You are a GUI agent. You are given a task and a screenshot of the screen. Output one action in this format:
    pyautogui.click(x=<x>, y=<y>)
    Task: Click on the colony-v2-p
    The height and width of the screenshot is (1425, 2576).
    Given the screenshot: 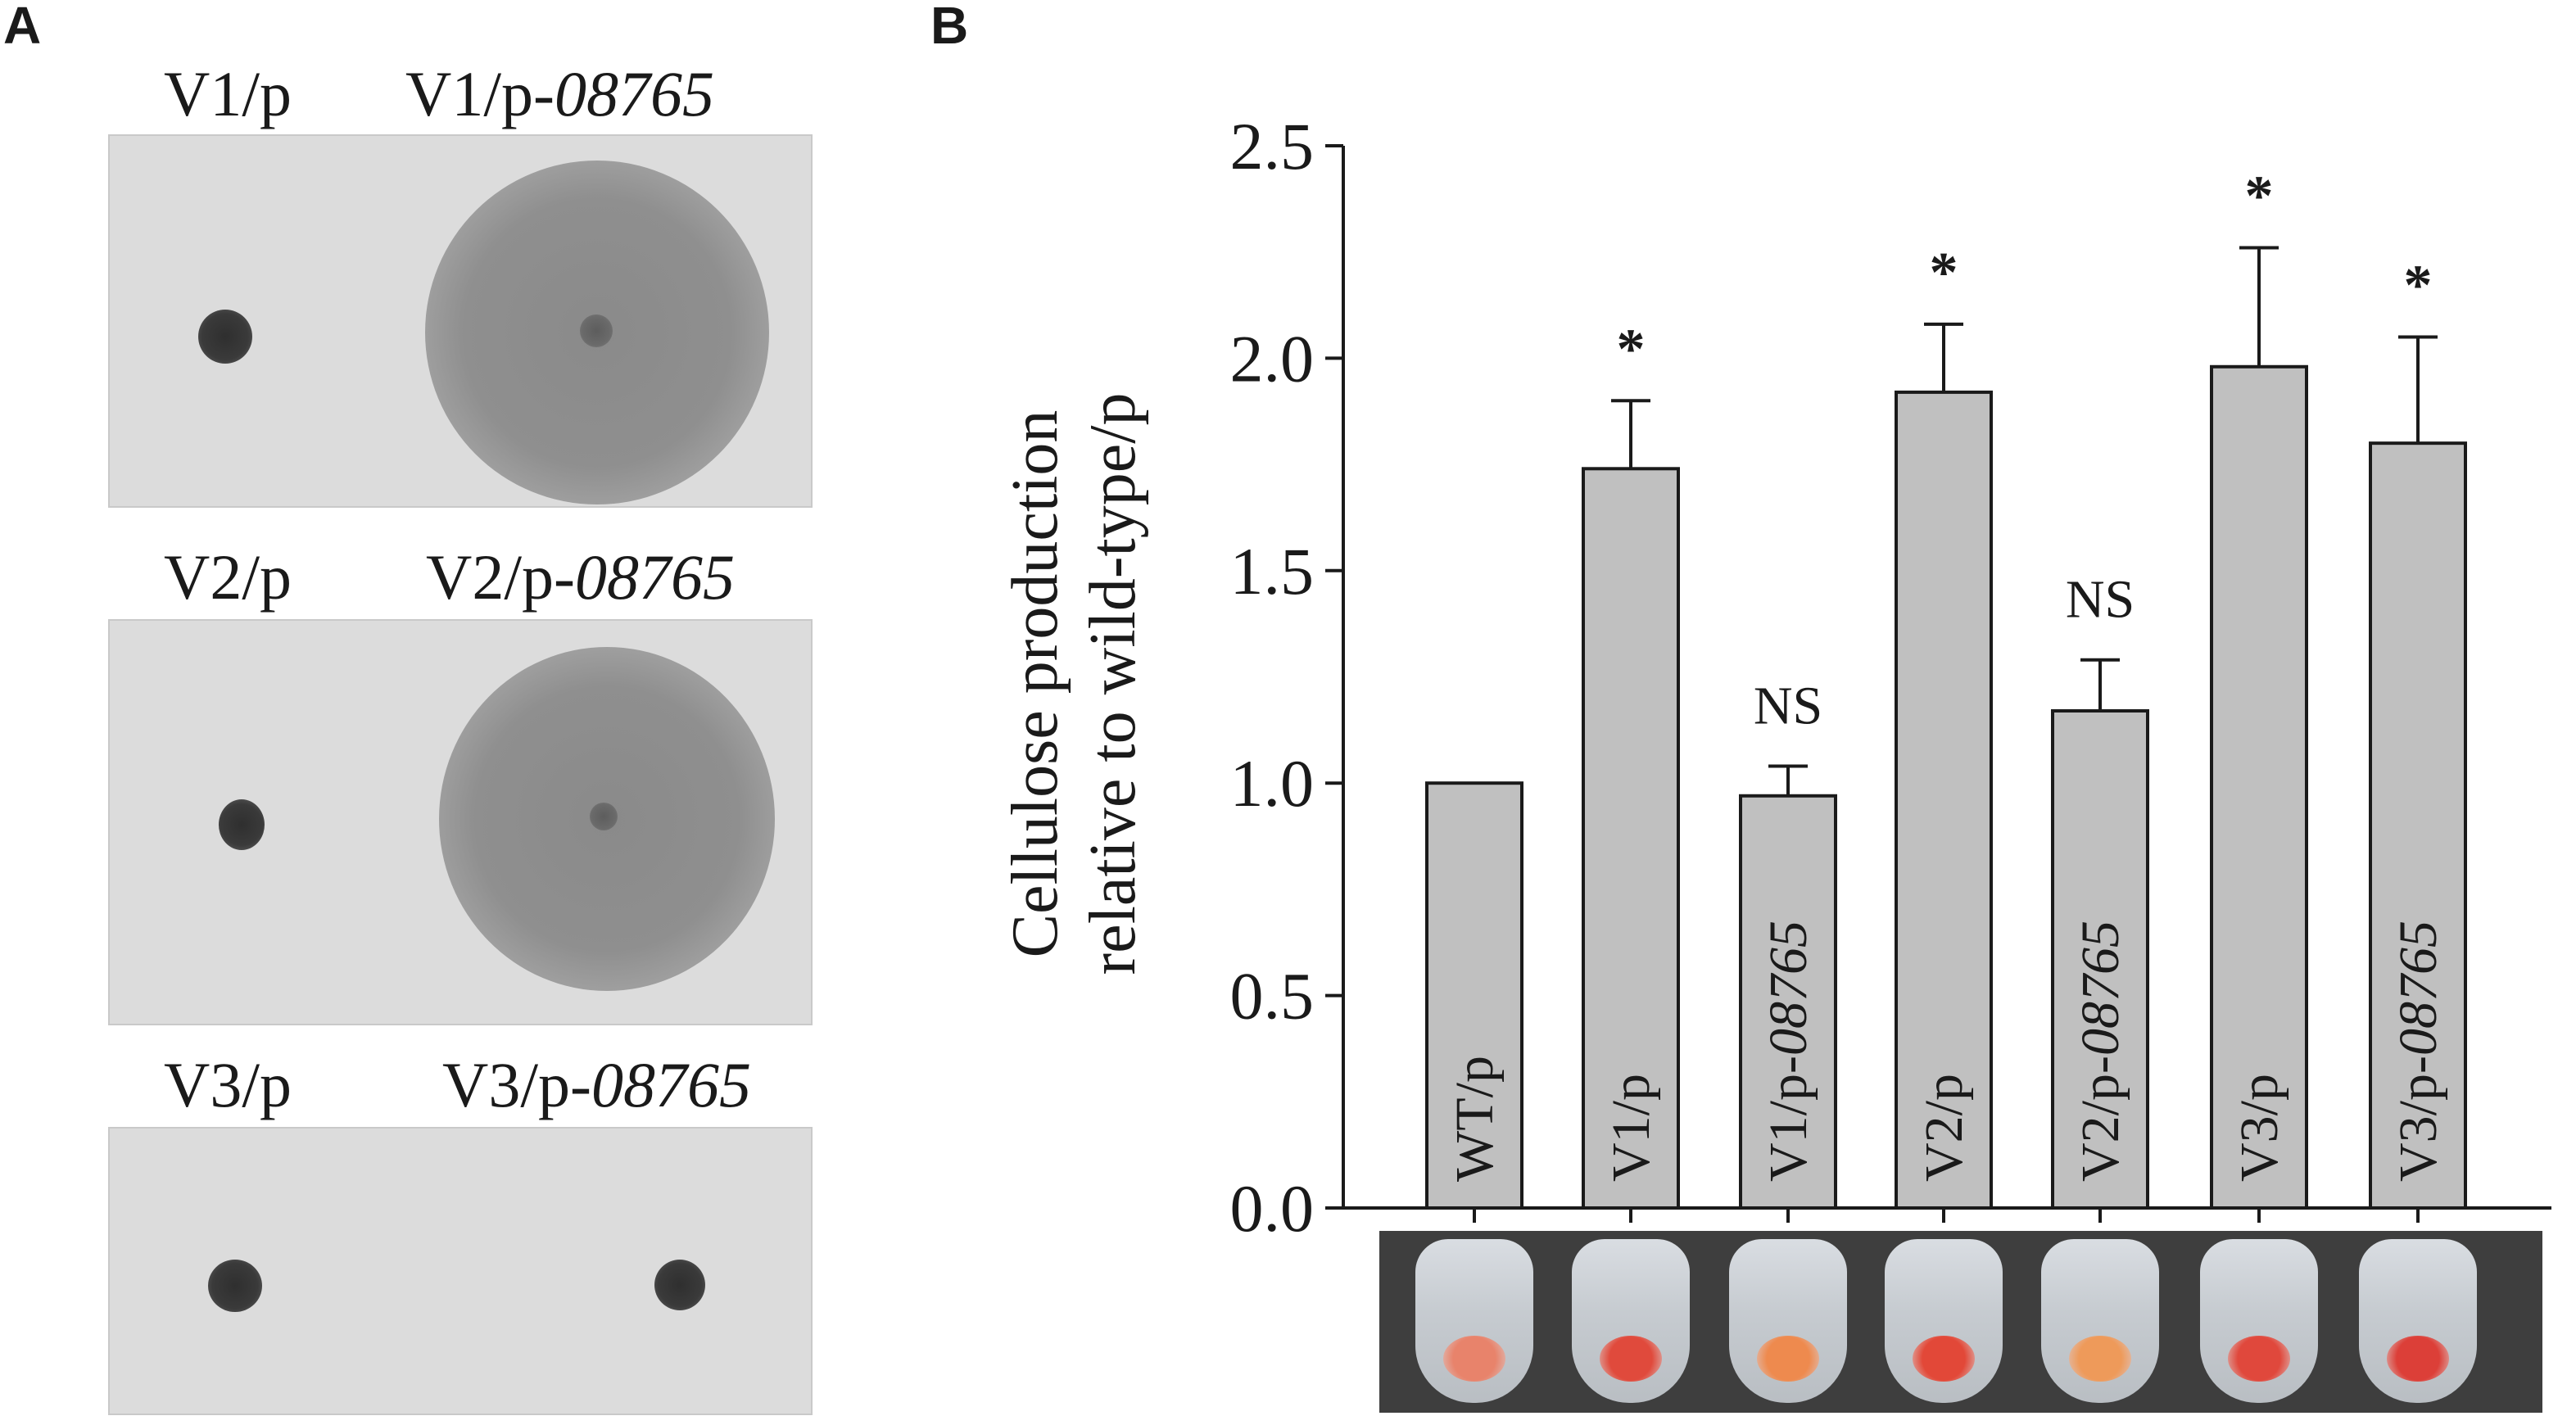 What is the action you would take?
    pyautogui.click(x=242, y=824)
    